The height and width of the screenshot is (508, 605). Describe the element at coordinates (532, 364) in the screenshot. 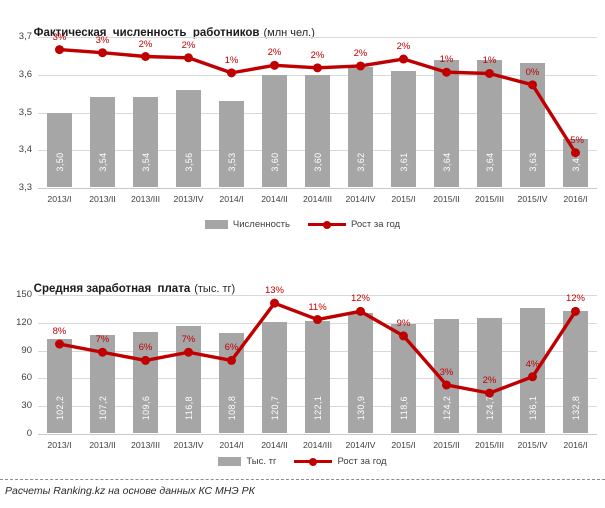

I see `growth-value-label: 4%` at that location.